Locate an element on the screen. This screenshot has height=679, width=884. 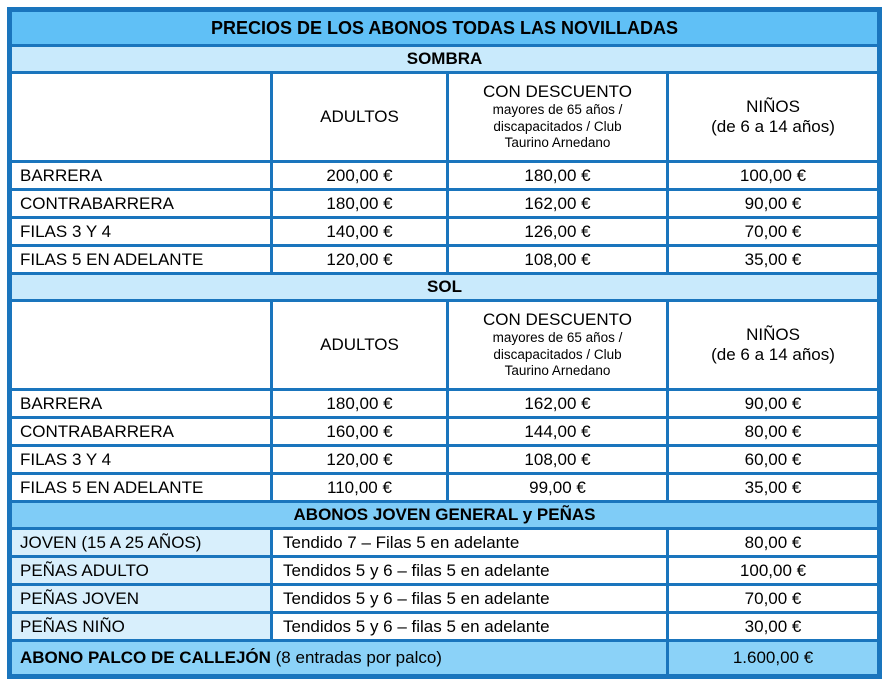
price-row-sol-contrabarrera: CONTRABARRERA 160,00 € 144,00 € 80,00 € is located at coordinates (445, 431).